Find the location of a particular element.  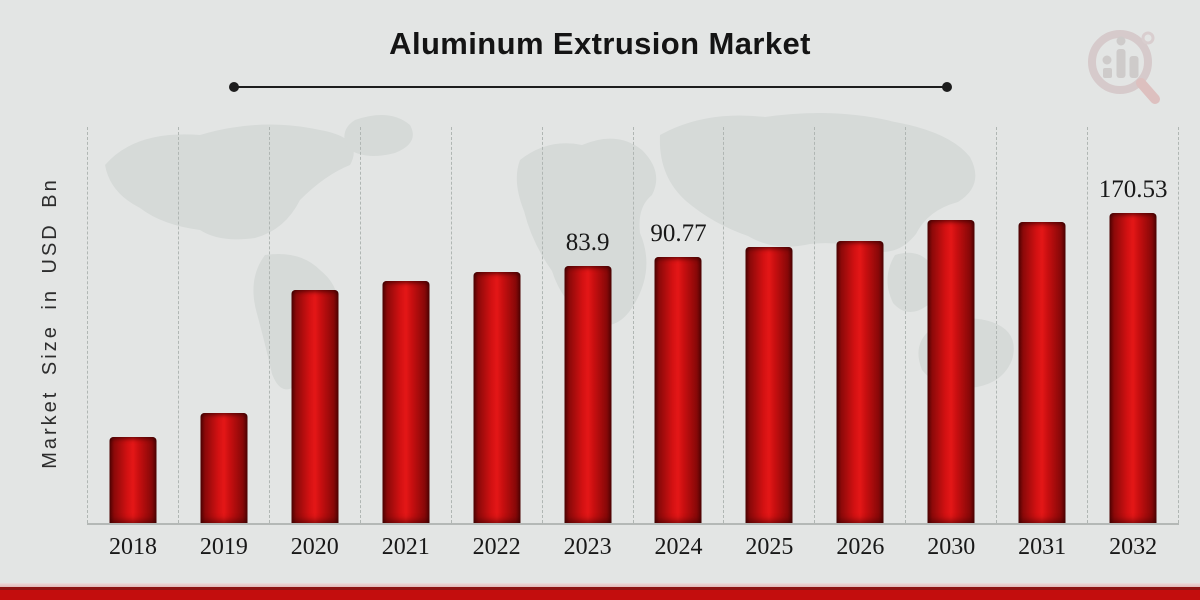

underline-right-dot is located at coordinates (947, 87).